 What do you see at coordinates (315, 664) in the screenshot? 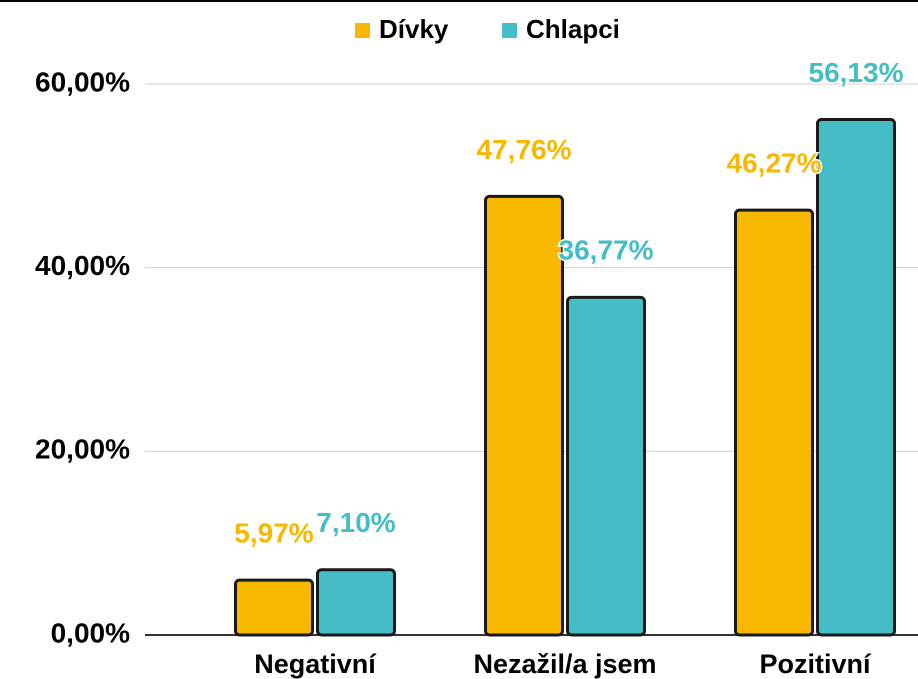
I see `x-tick-label: Negativní` at bounding box center [315, 664].